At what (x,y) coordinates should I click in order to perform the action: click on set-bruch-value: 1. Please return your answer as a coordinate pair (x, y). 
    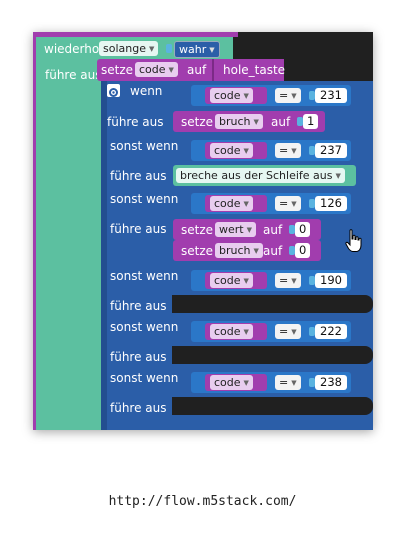
    Looking at the image, I should click on (311, 121).